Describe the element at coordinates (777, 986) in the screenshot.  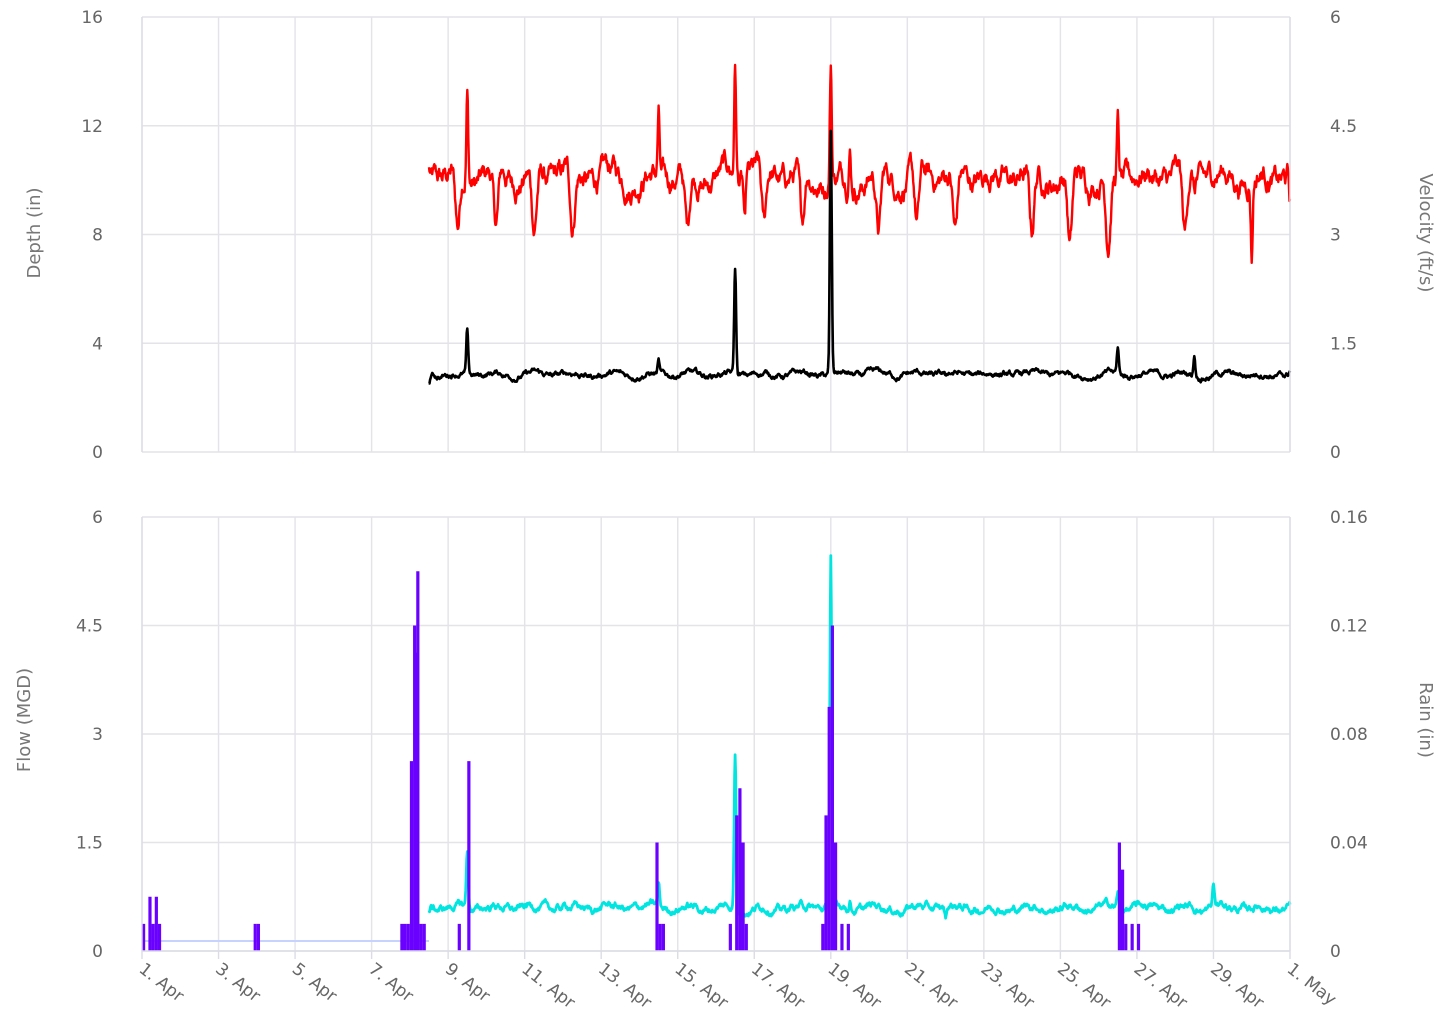
I see `x-tick-label: 17. Apr` at that location.